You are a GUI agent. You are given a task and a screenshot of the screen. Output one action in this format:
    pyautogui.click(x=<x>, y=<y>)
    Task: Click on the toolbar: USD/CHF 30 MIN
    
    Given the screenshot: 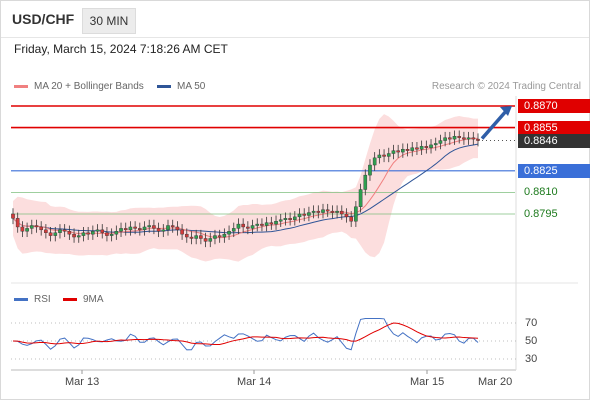 What is the action you would take?
    pyautogui.click(x=295, y=19)
    